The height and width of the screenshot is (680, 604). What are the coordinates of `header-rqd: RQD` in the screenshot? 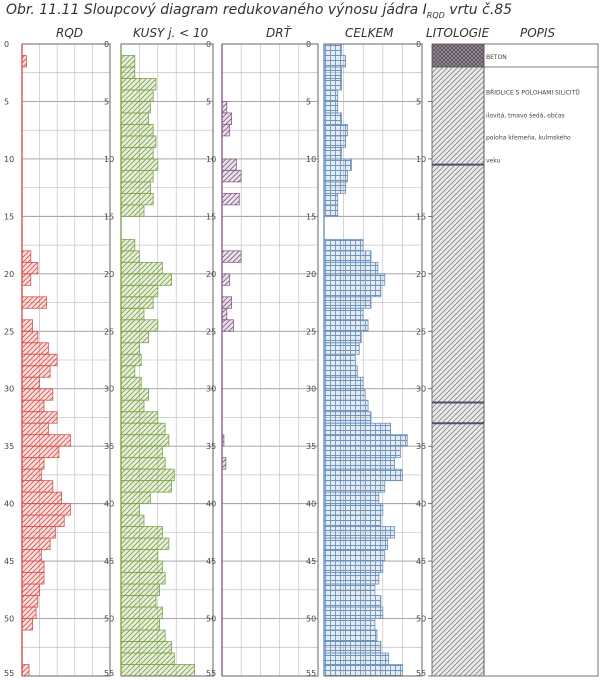 It's located at (70, 33).